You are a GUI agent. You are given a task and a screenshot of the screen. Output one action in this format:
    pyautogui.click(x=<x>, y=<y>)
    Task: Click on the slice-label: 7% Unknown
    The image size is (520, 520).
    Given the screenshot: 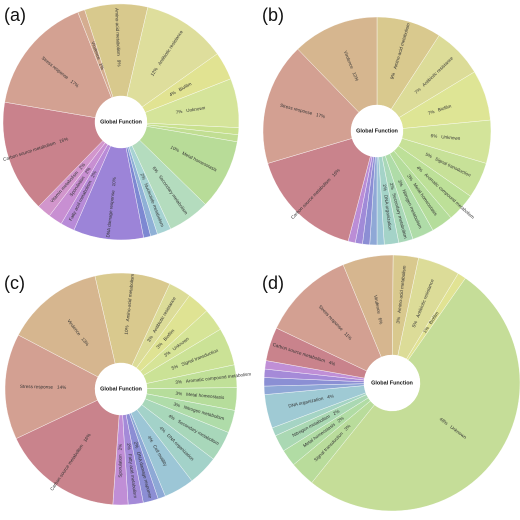 What is the action you would take?
    pyautogui.click(x=190, y=110)
    